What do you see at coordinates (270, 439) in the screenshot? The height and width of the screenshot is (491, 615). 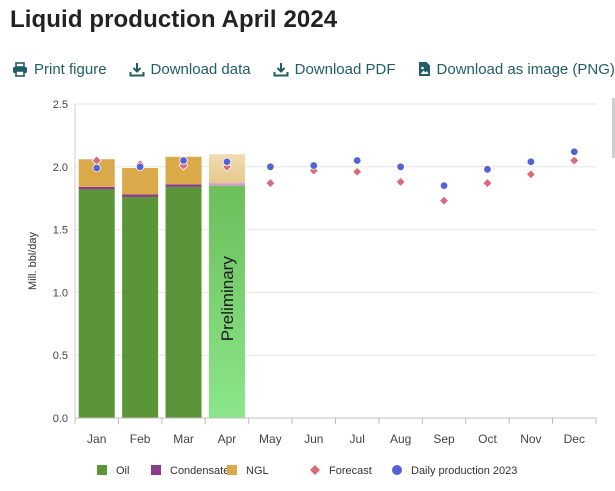 I see `x-tick-label: May` at bounding box center [270, 439].